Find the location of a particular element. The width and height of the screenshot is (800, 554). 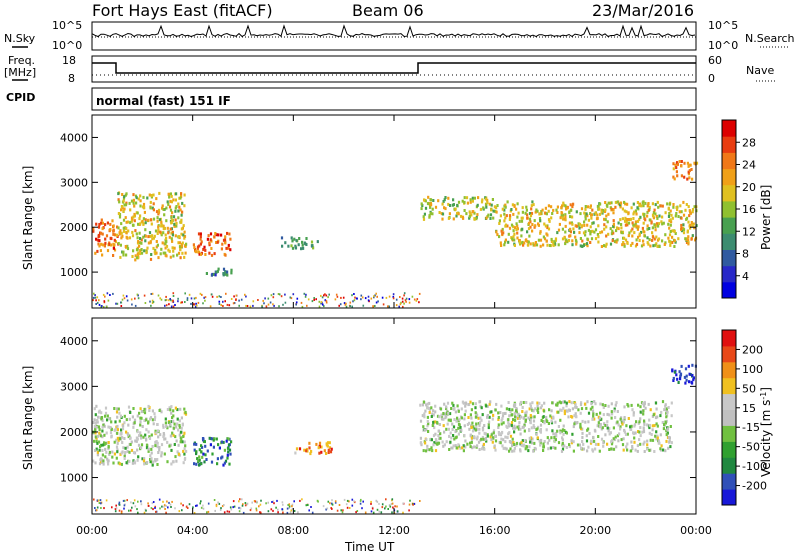

freq-panel: Freq. [MHz] 18 8 60 0 Nave is located at coordinates (390, 69).